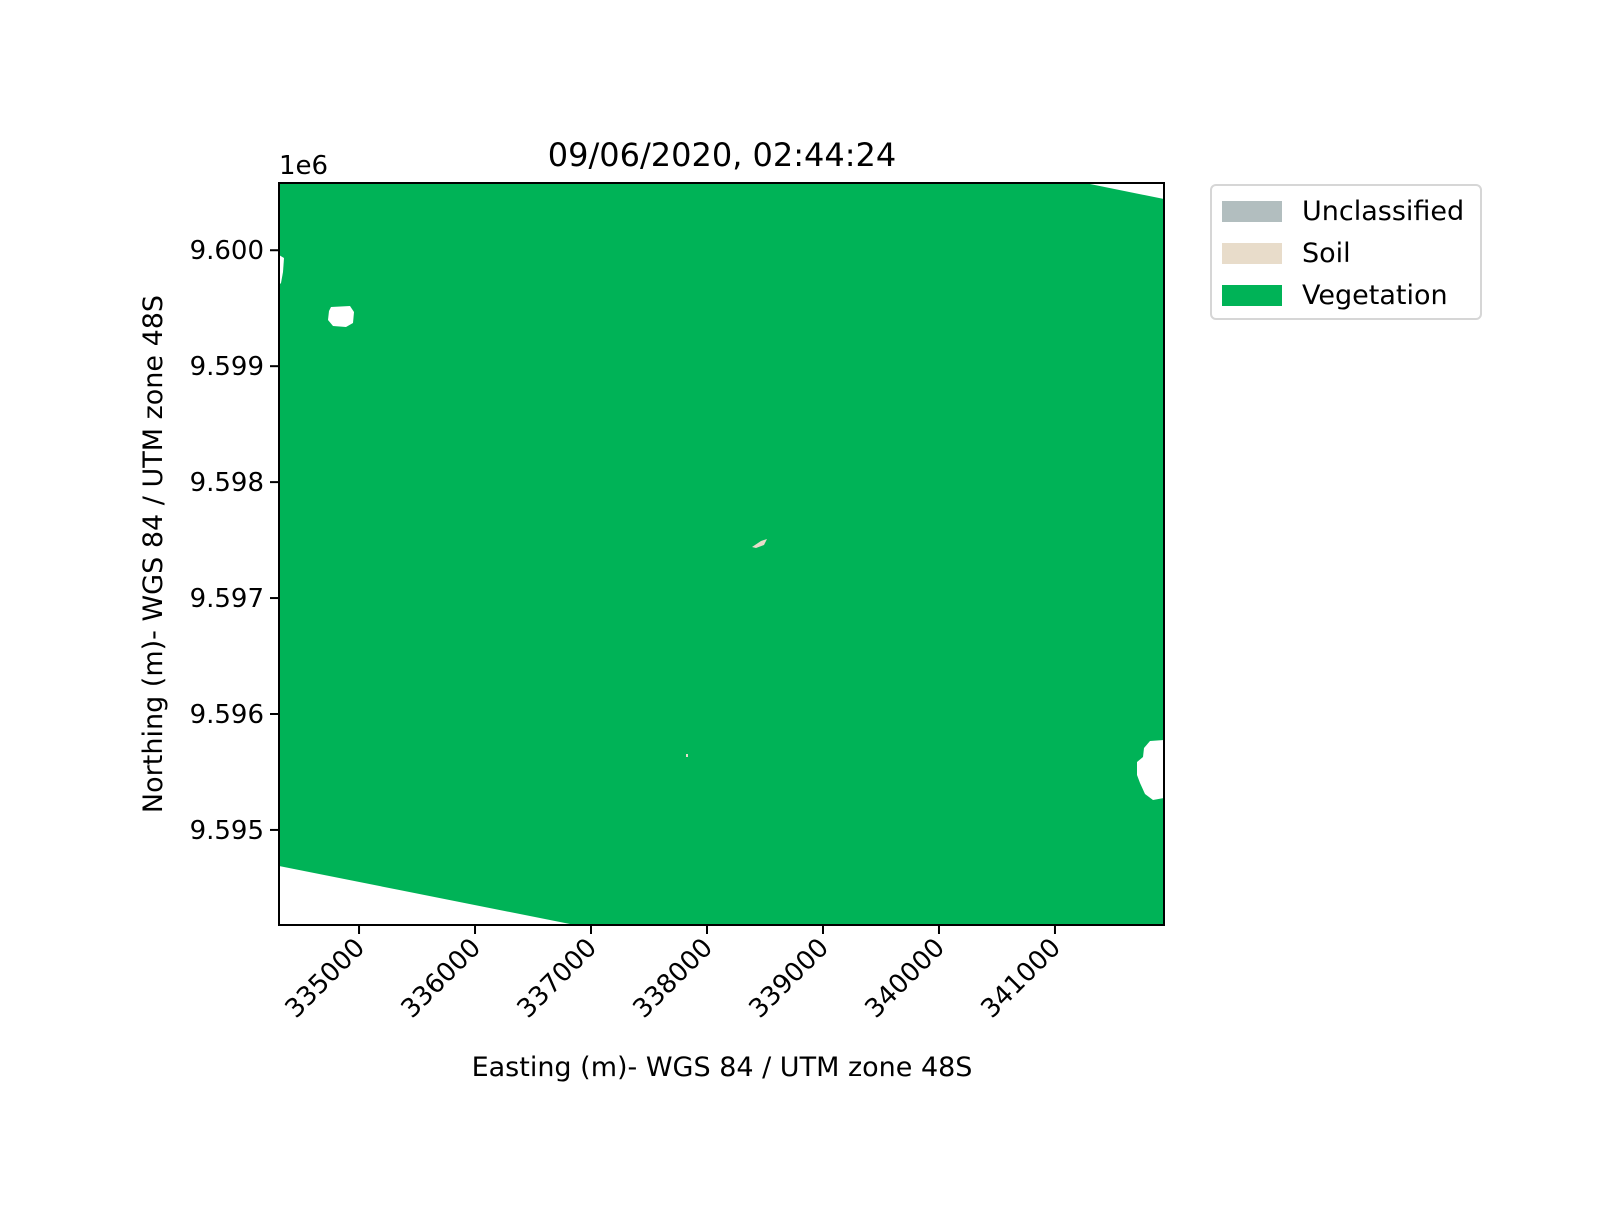 The image size is (1608, 1215). Describe the element at coordinates (722, 1067) in the screenshot. I see `x-axis-label: Easting (m)- WGS 84 / UTM zone 48S` at that location.